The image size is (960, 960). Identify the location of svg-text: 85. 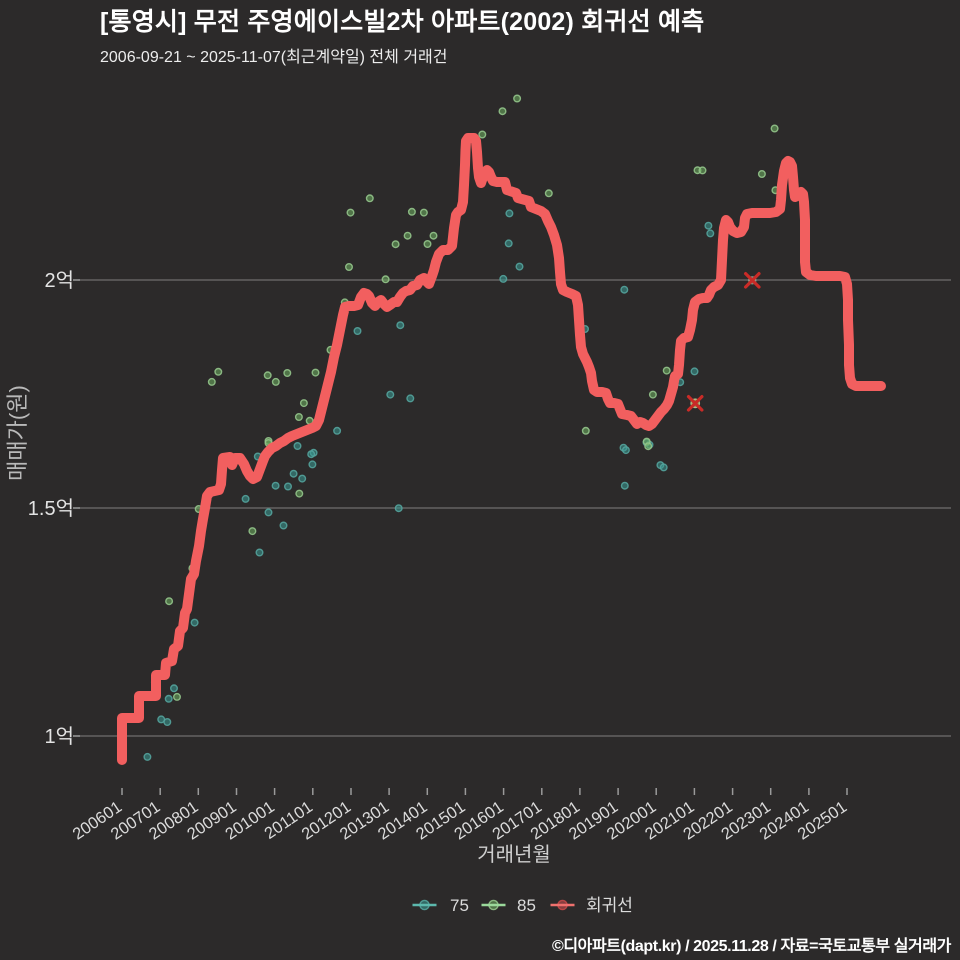
(526, 905).